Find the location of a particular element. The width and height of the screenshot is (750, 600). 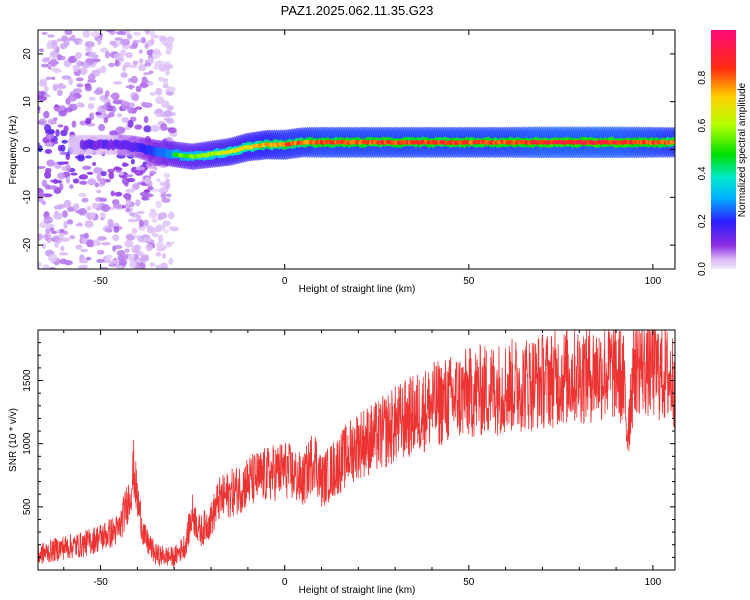

colorbar-tick-label: 0.2 is located at coordinates (702, 221).